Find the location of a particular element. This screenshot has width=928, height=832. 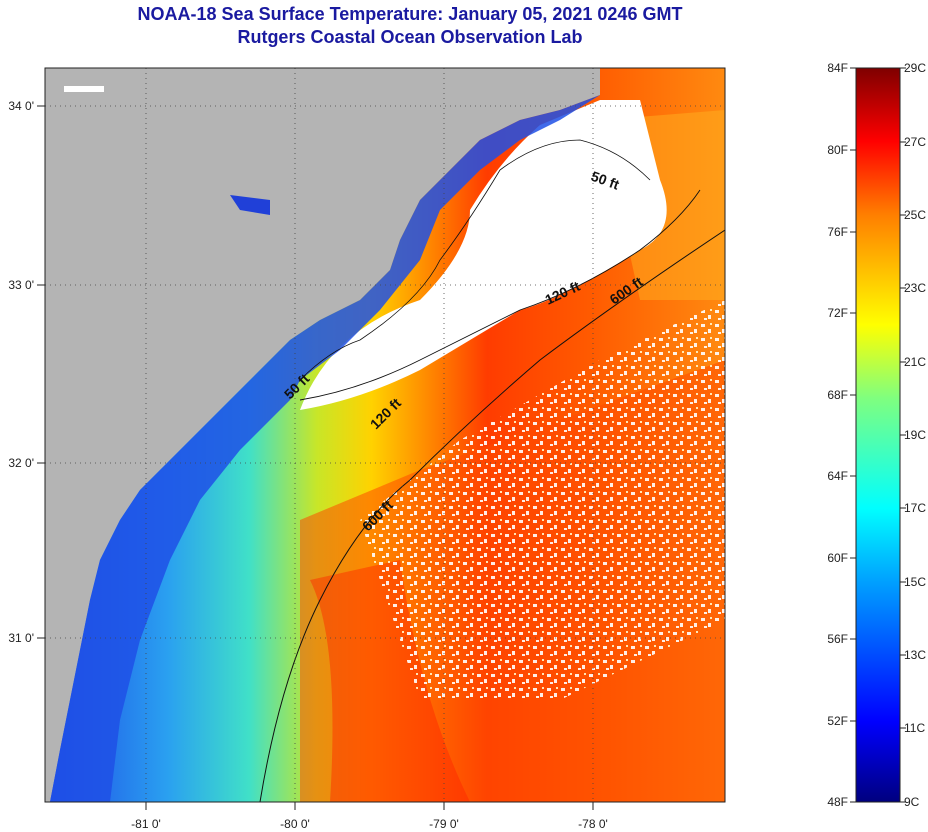

cb-c-13: 13C is located at coordinates (915, 655).